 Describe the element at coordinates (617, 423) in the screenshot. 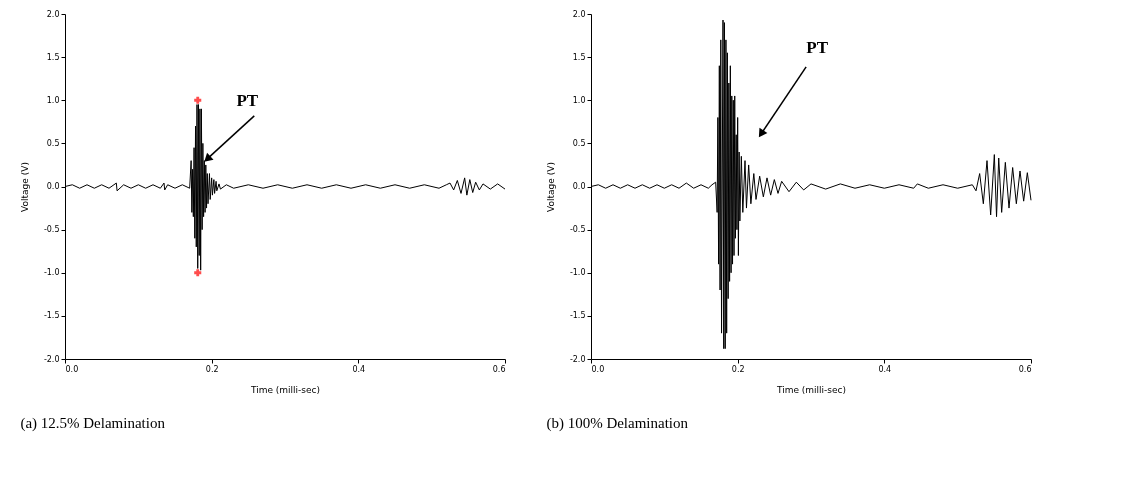

I see `text: (b) 100% Delamination` at that location.